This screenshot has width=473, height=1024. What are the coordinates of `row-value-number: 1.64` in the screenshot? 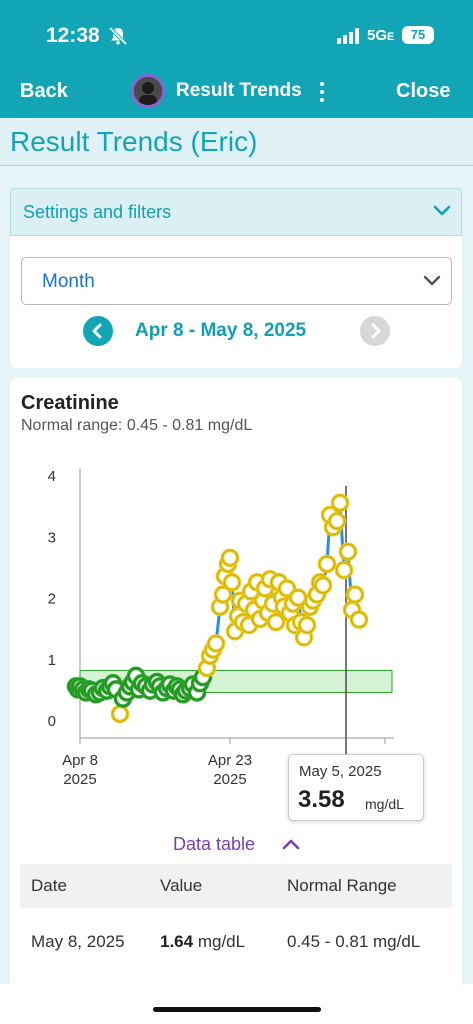 It's located at (177, 941).